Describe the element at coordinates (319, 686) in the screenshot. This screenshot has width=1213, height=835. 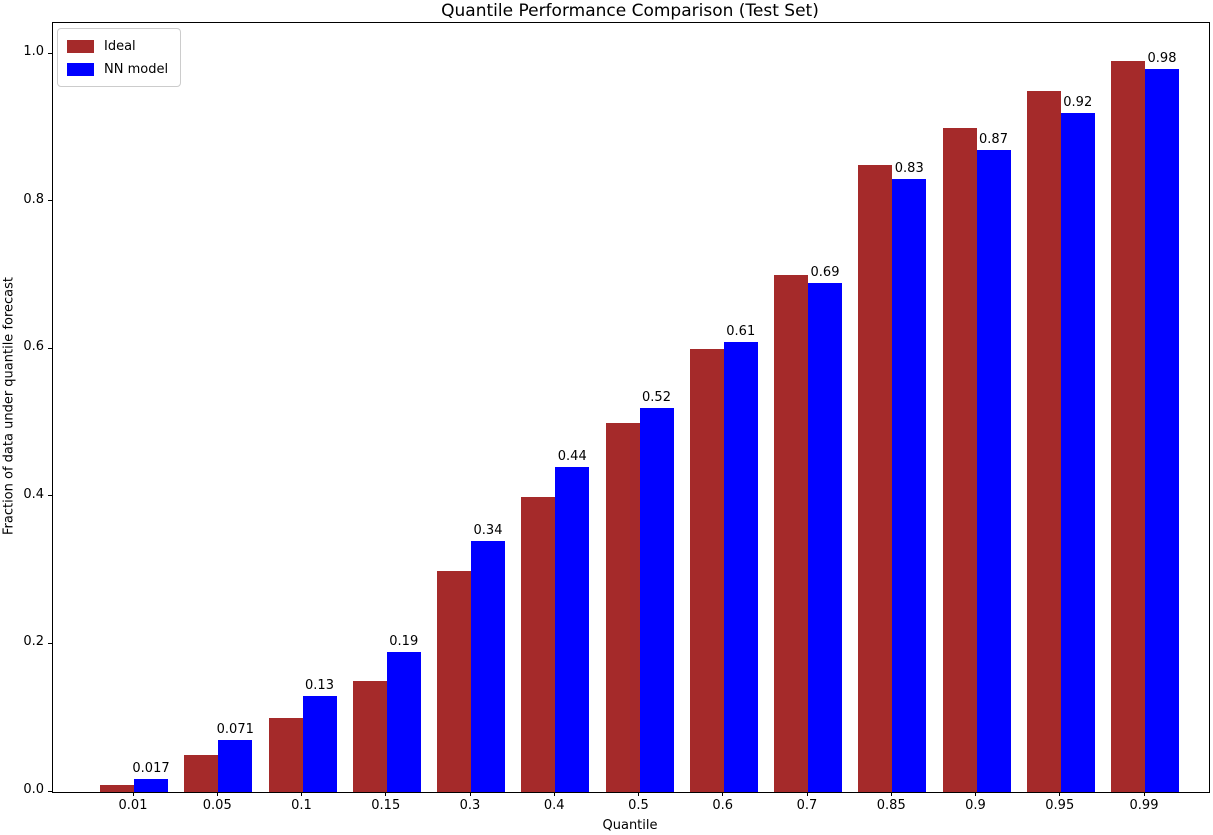
I see `bar-value-label: 0.13` at that location.